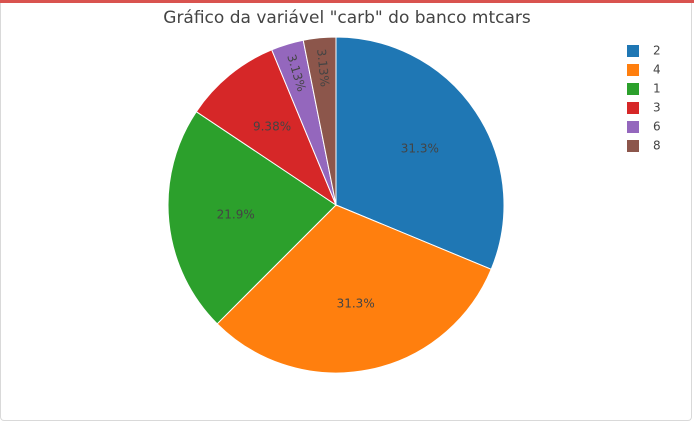 The height and width of the screenshot is (426, 694). Describe the element at coordinates (356, 303) in the screenshot. I see `pie-percent-label-4: 31.3%` at that location.